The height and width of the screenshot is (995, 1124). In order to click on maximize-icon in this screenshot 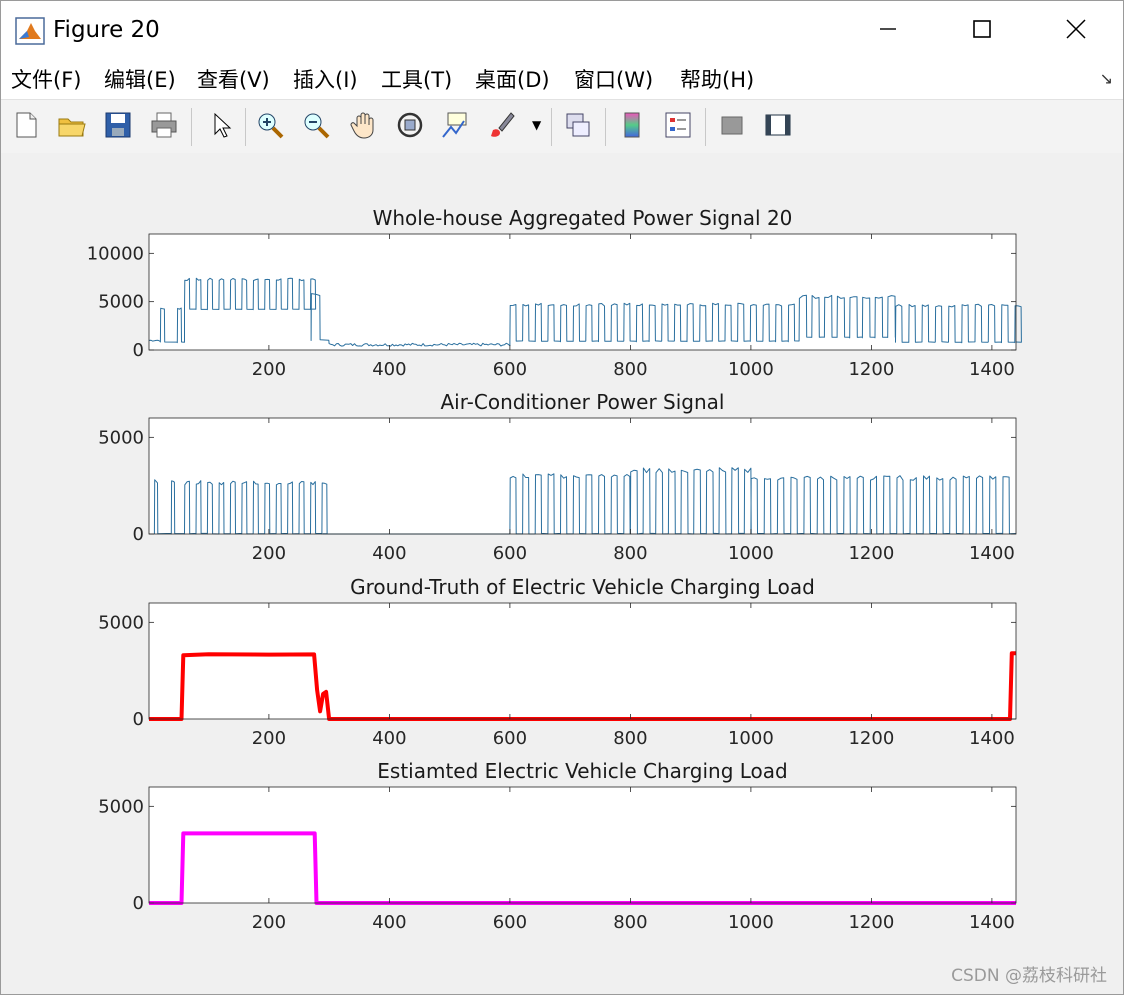, I will do `click(982, 31)`.